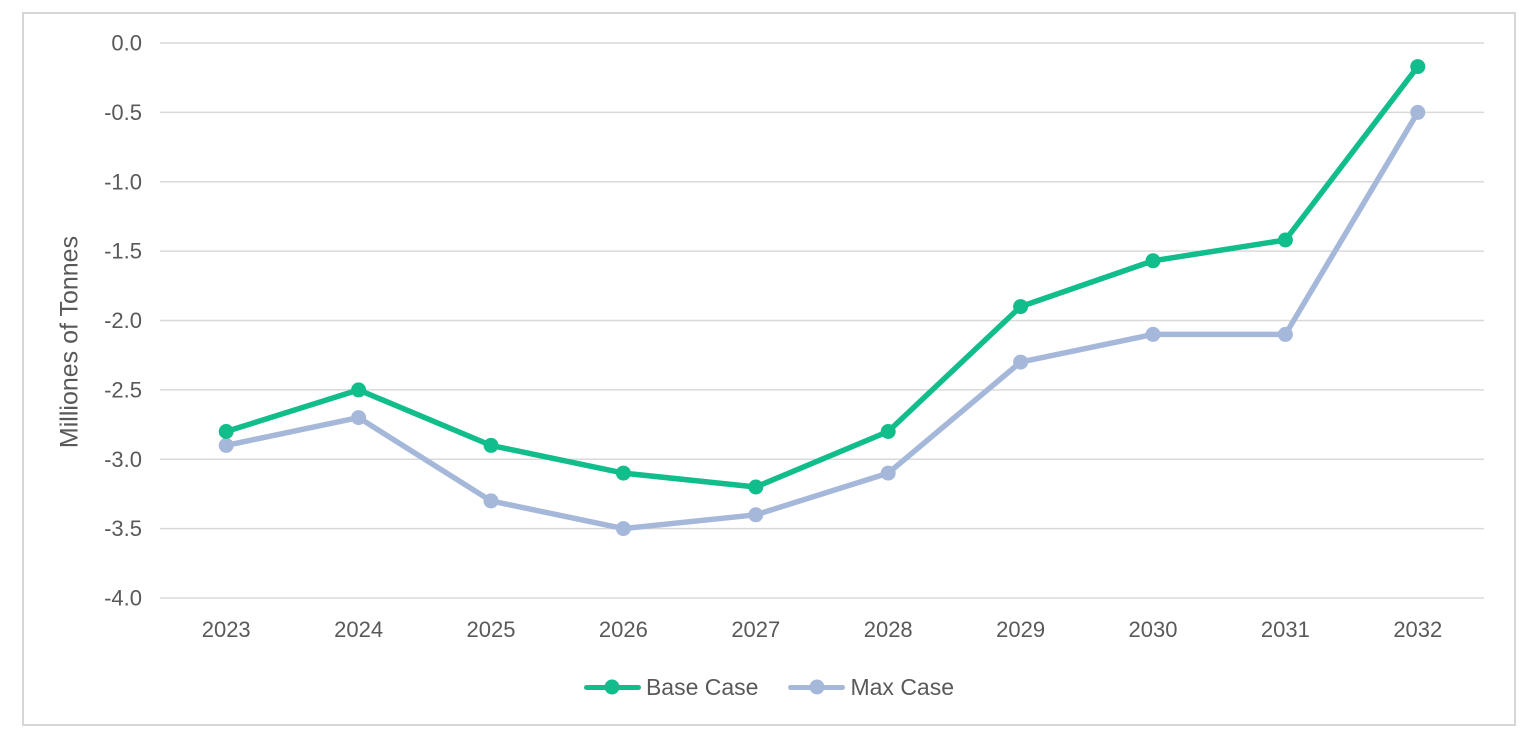 The height and width of the screenshot is (742, 1538). I want to click on x-tick-label: 2026, so click(623, 629).